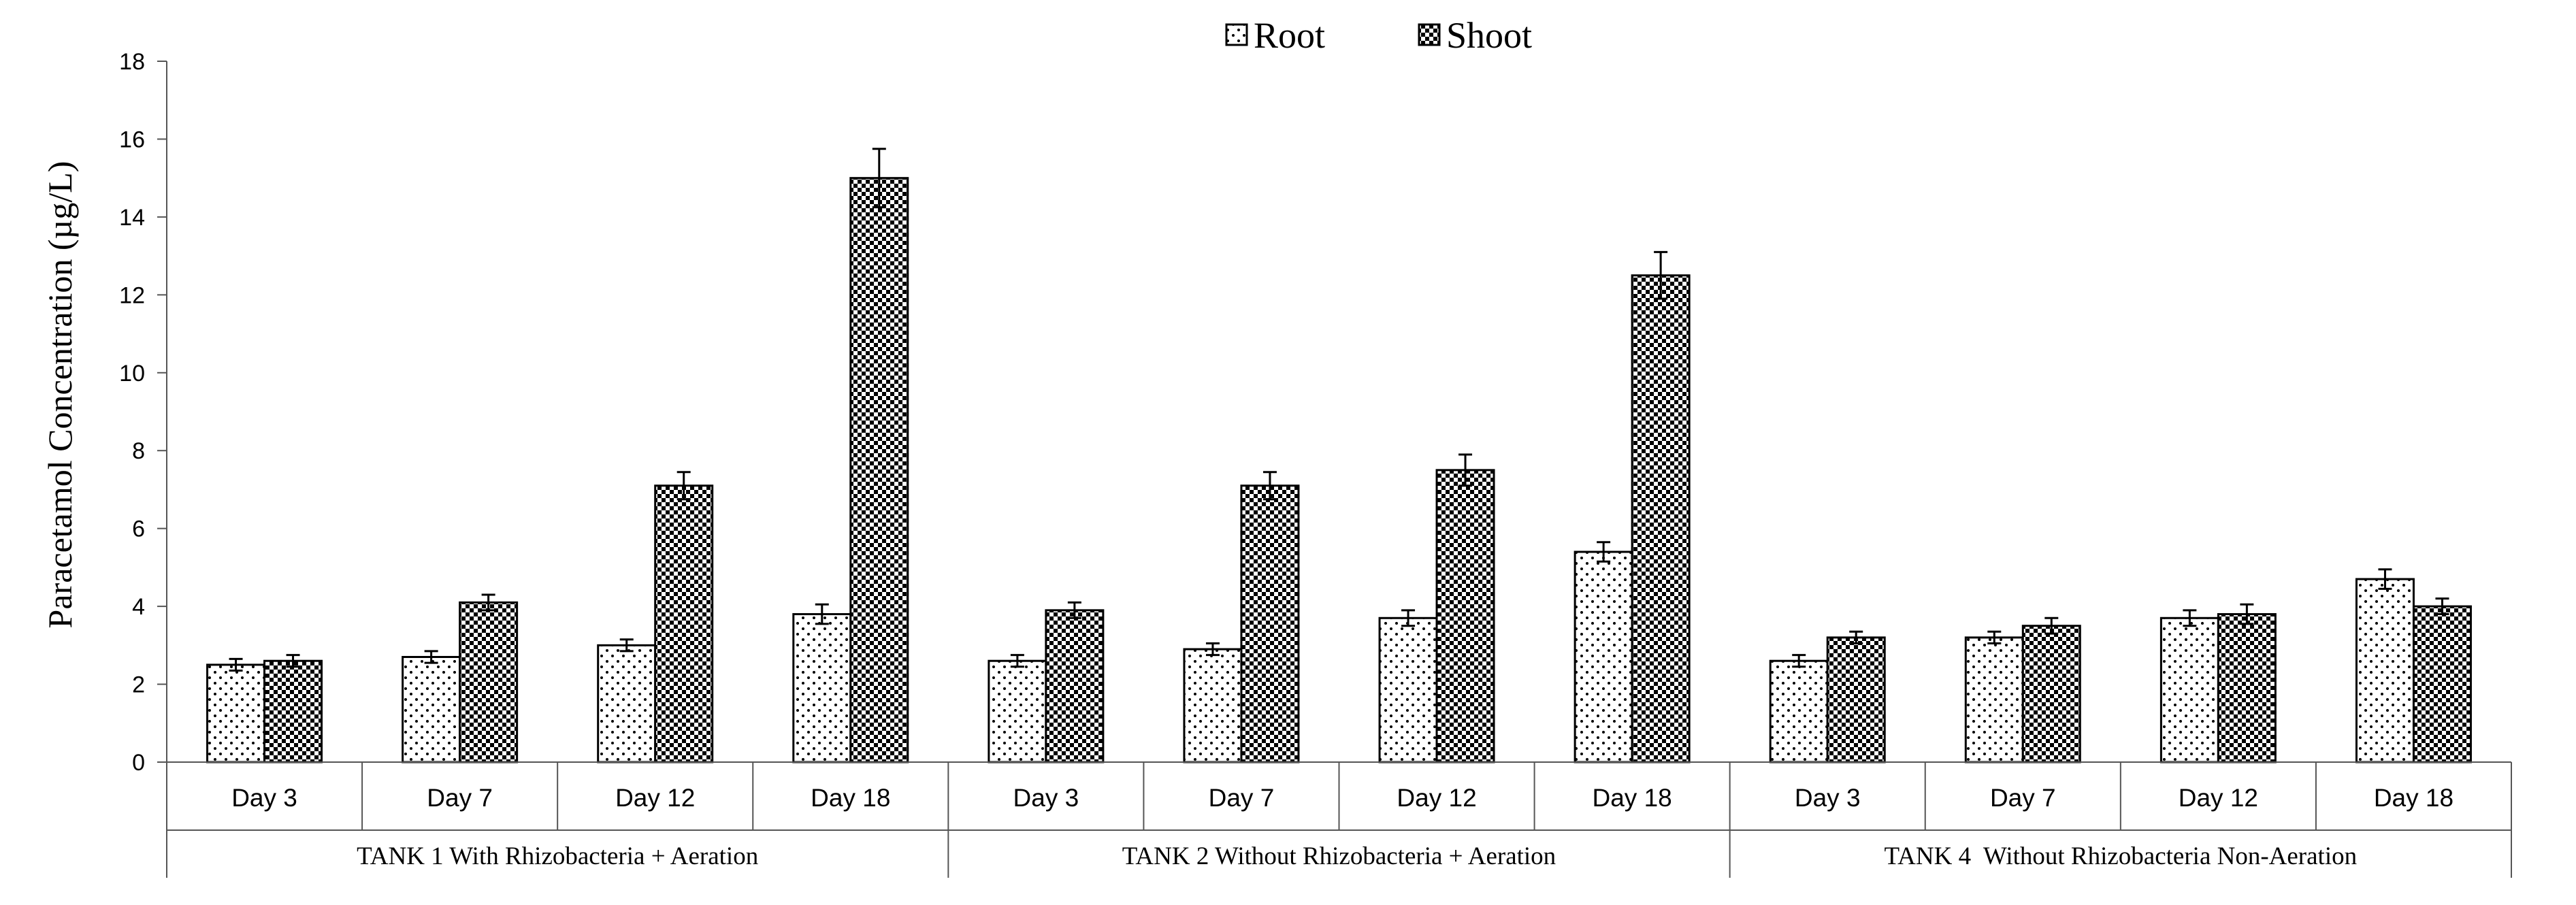 The height and width of the screenshot is (905, 2576). I want to click on y-tick-label: 8, so click(138, 451).